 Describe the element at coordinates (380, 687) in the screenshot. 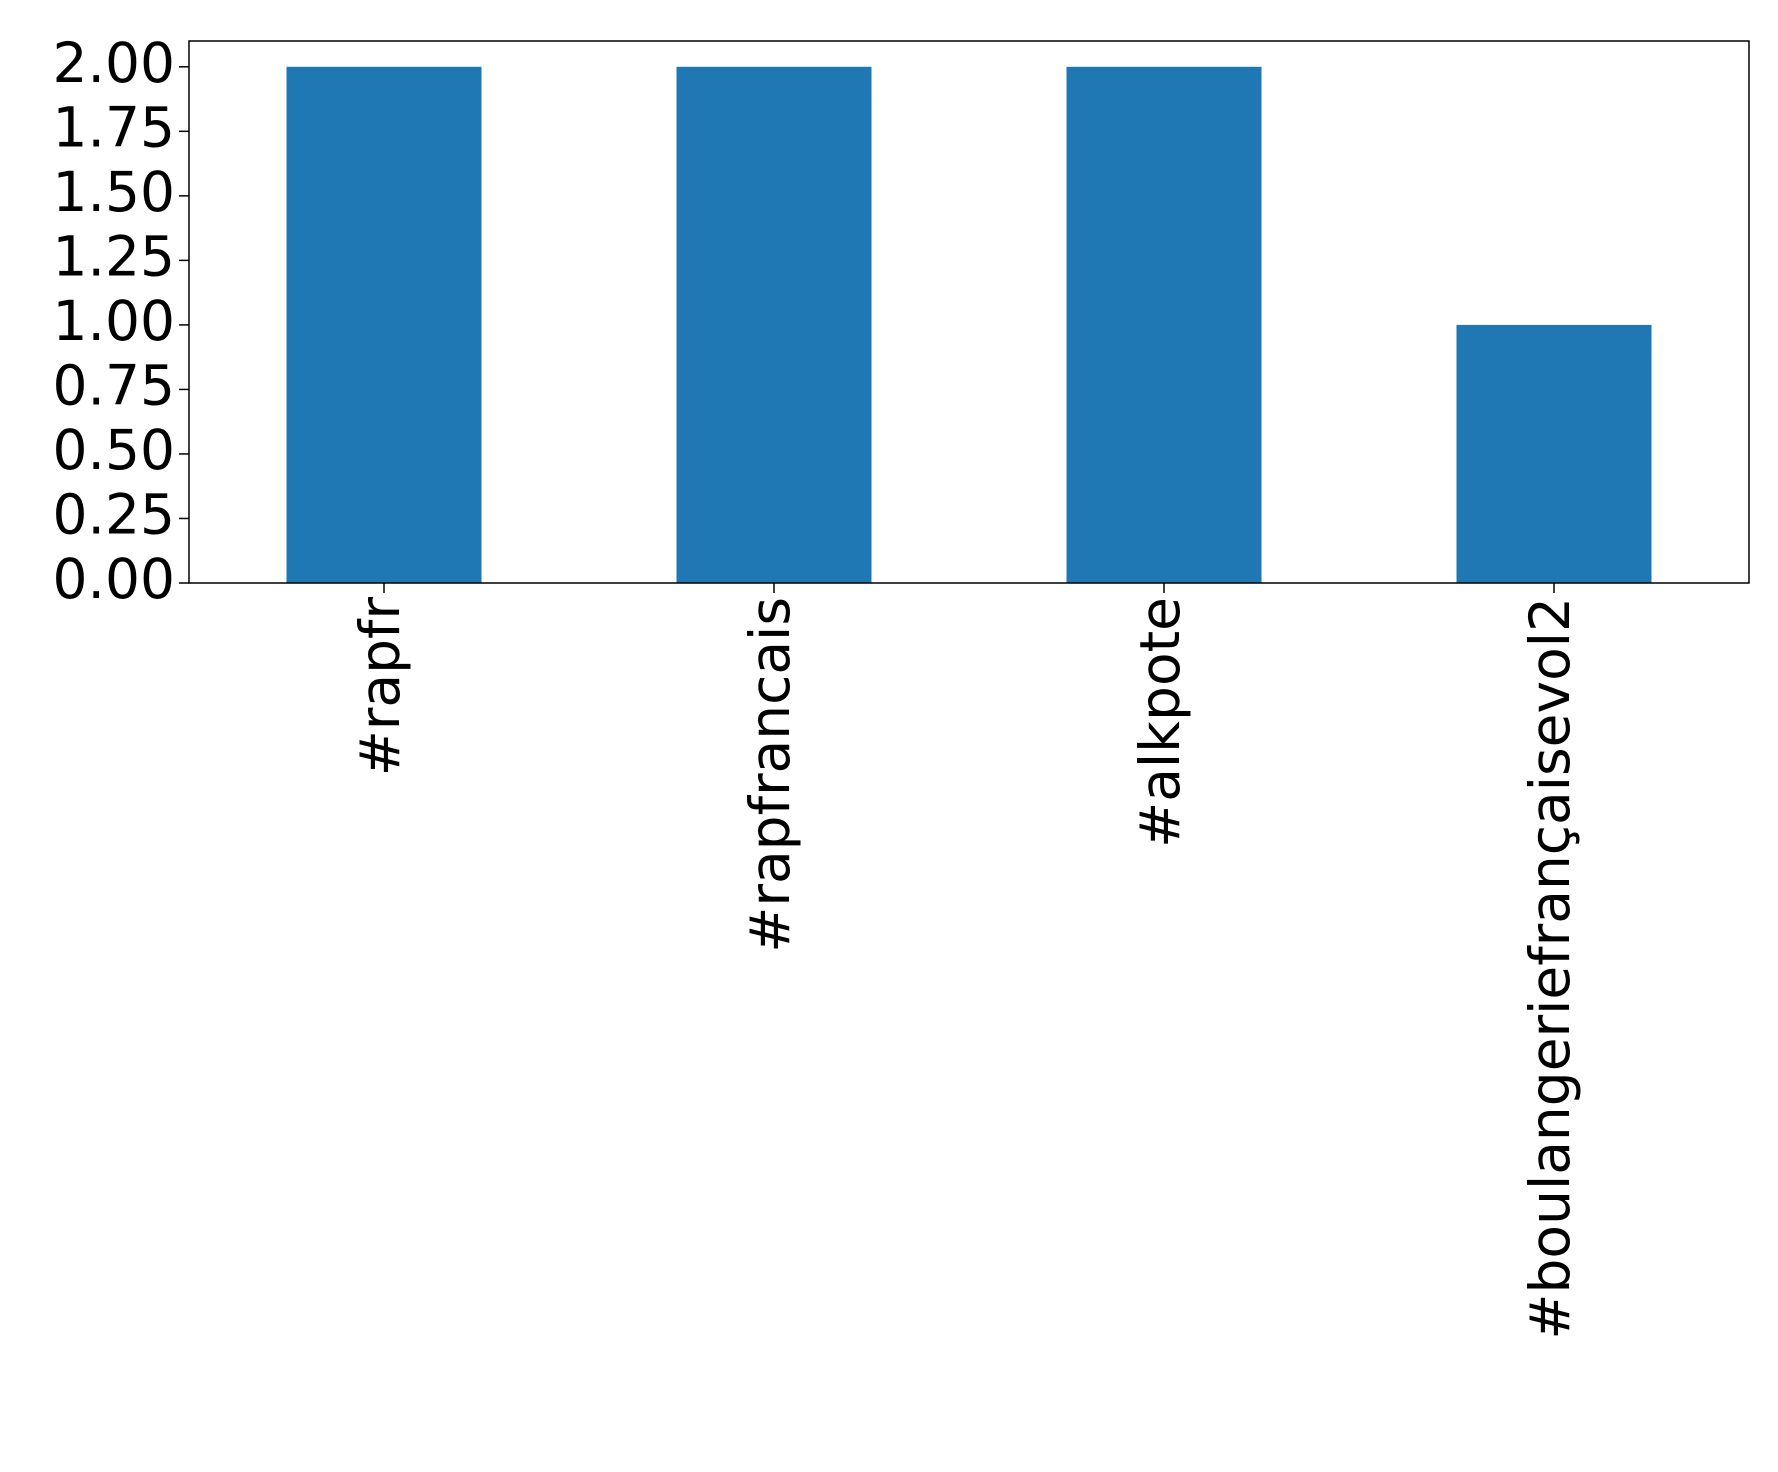

I see `x-tick-label: #rapfr` at that location.